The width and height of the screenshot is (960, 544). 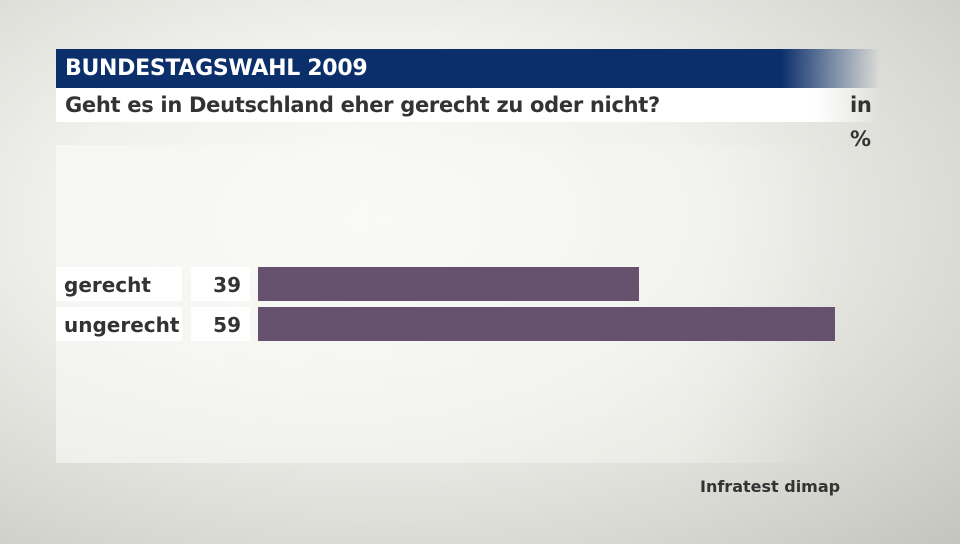 I want to click on source-label: Infratest dimap, so click(x=770, y=486).